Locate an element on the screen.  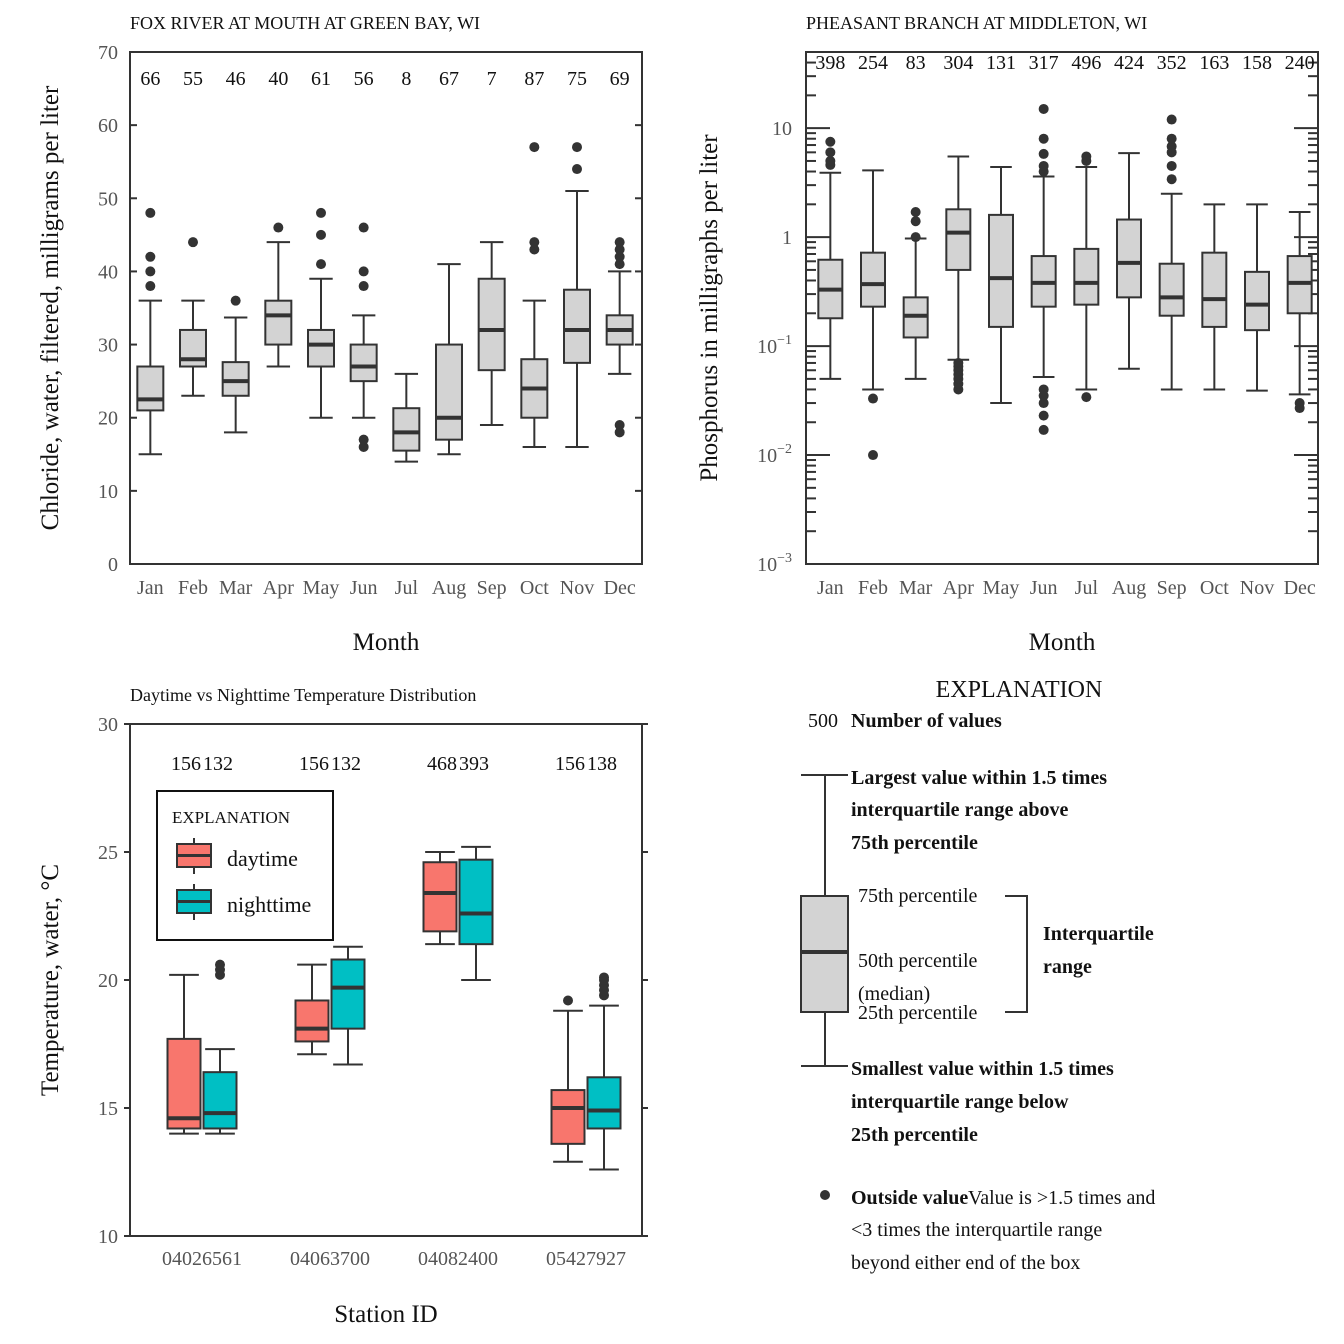
tick-label: 25 is located at coordinates (108, 853).